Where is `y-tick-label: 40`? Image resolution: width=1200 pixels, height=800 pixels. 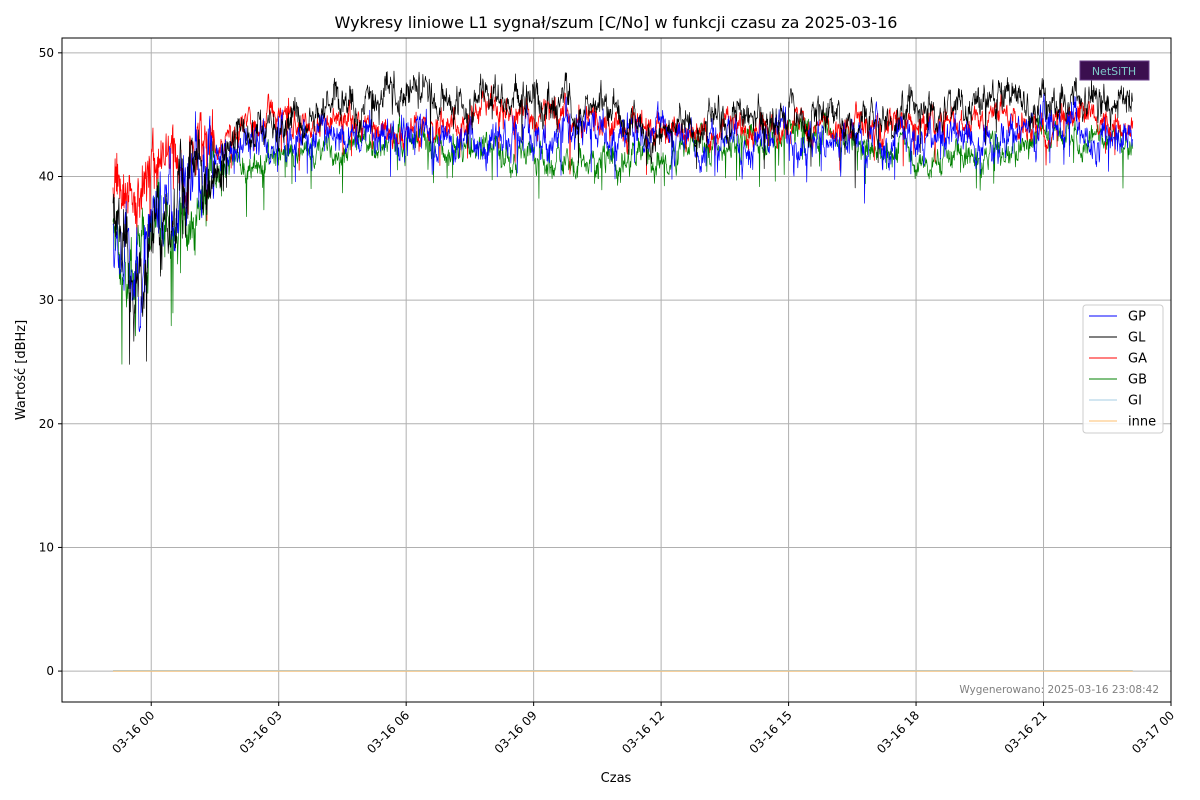 y-tick-label: 40 is located at coordinates (46, 176).